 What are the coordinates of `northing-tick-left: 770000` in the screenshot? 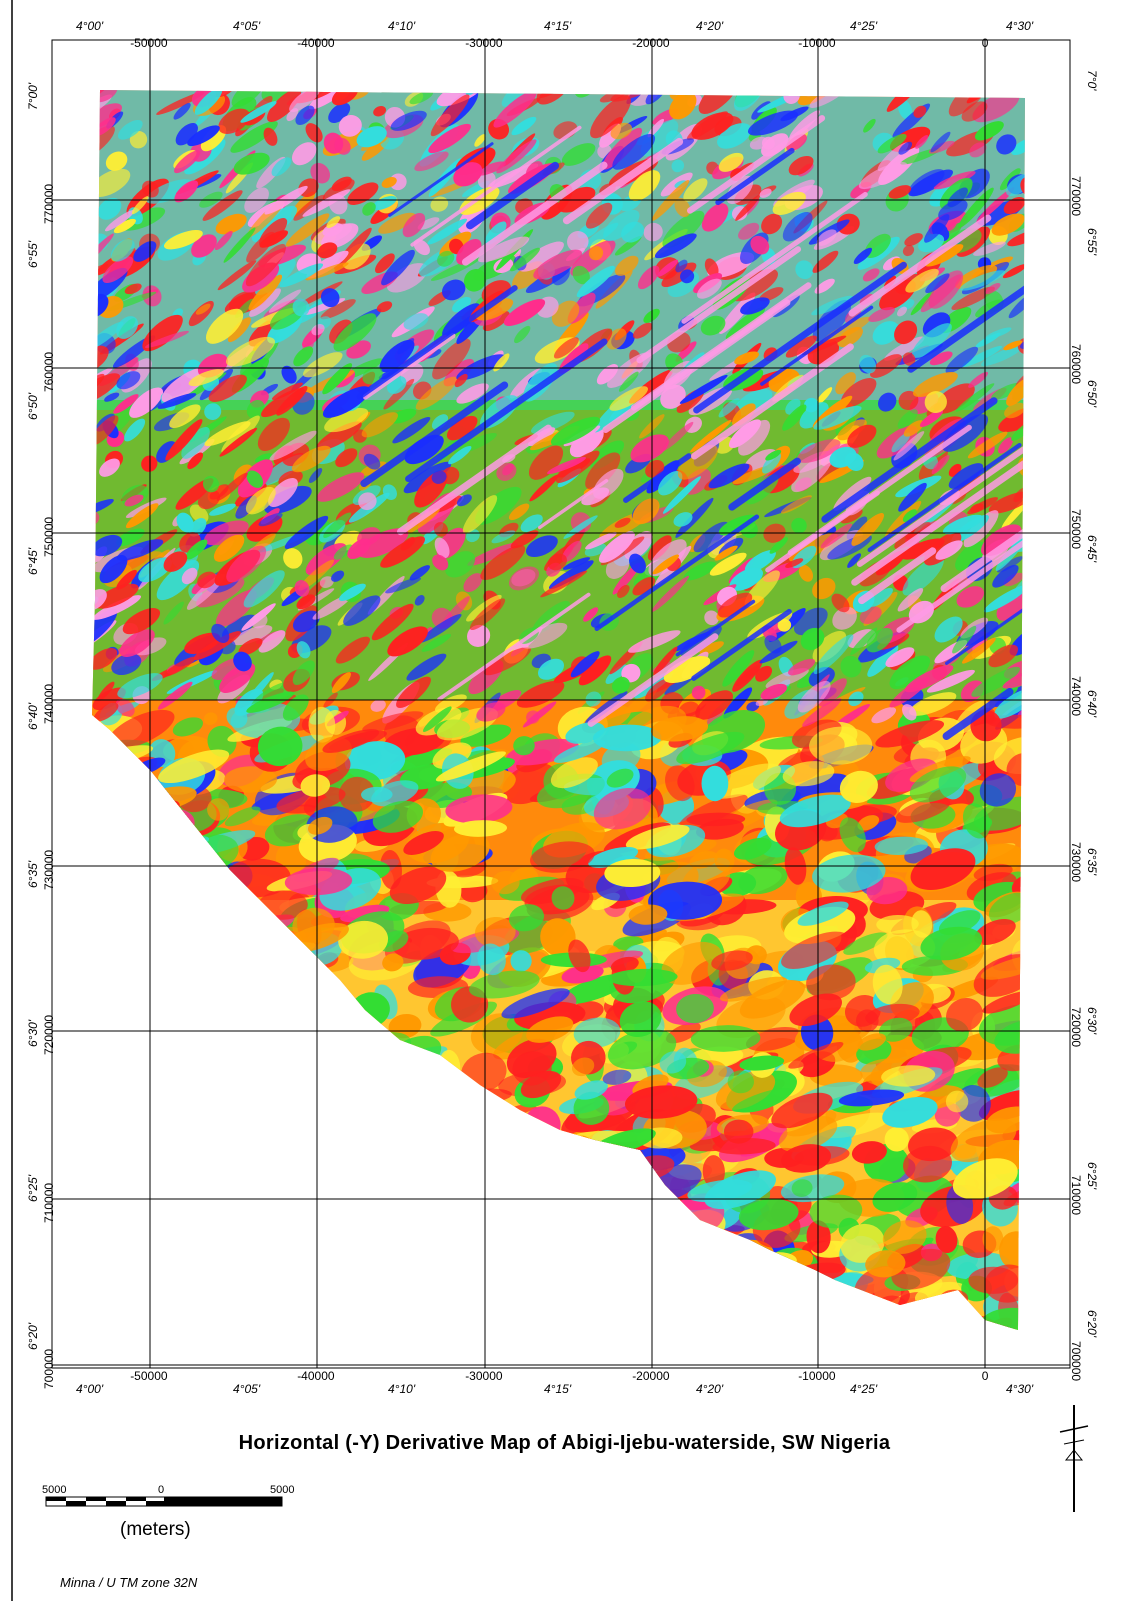 It's located at (49, 204).